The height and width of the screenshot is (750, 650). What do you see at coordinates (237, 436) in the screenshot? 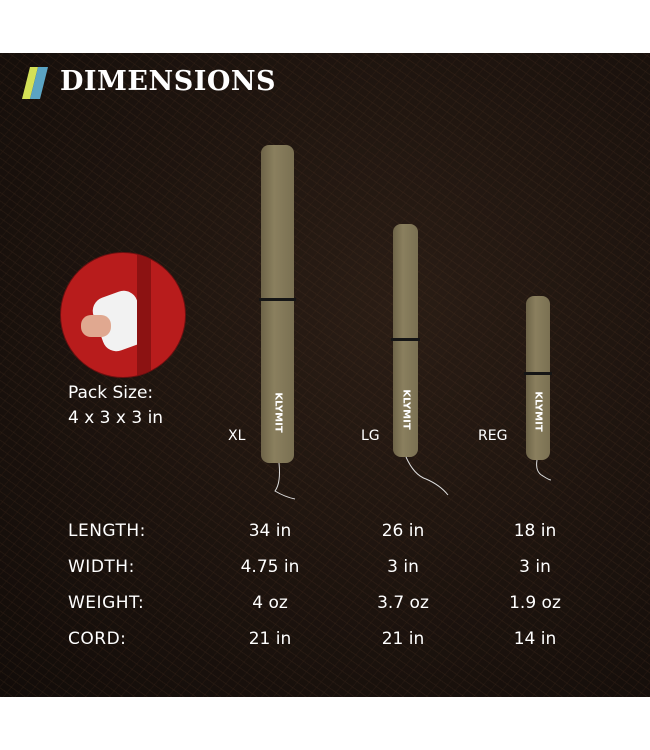
I see `size-label-xl: XL` at bounding box center [237, 436].